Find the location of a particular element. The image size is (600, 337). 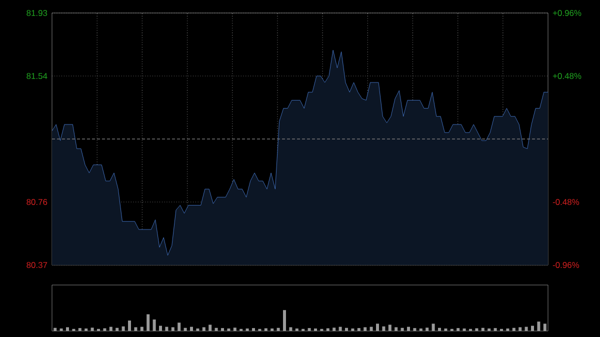

y-tick-label: 80.37 is located at coordinates (37, 265).